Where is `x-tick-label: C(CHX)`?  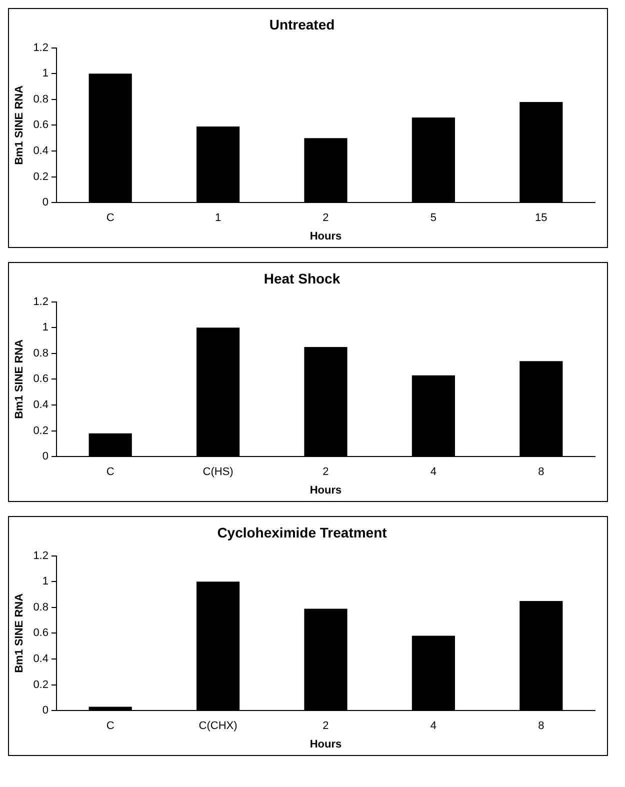 x-tick-label: C(CHX) is located at coordinates (218, 726).